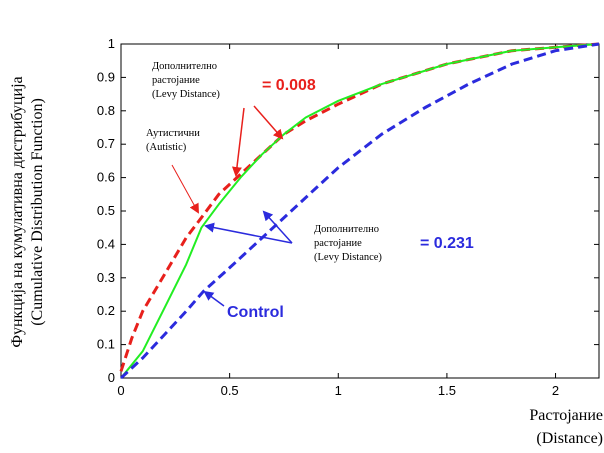  I want to click on levy-blue-label-line-3: (Levy Distance), so click(348, 257).